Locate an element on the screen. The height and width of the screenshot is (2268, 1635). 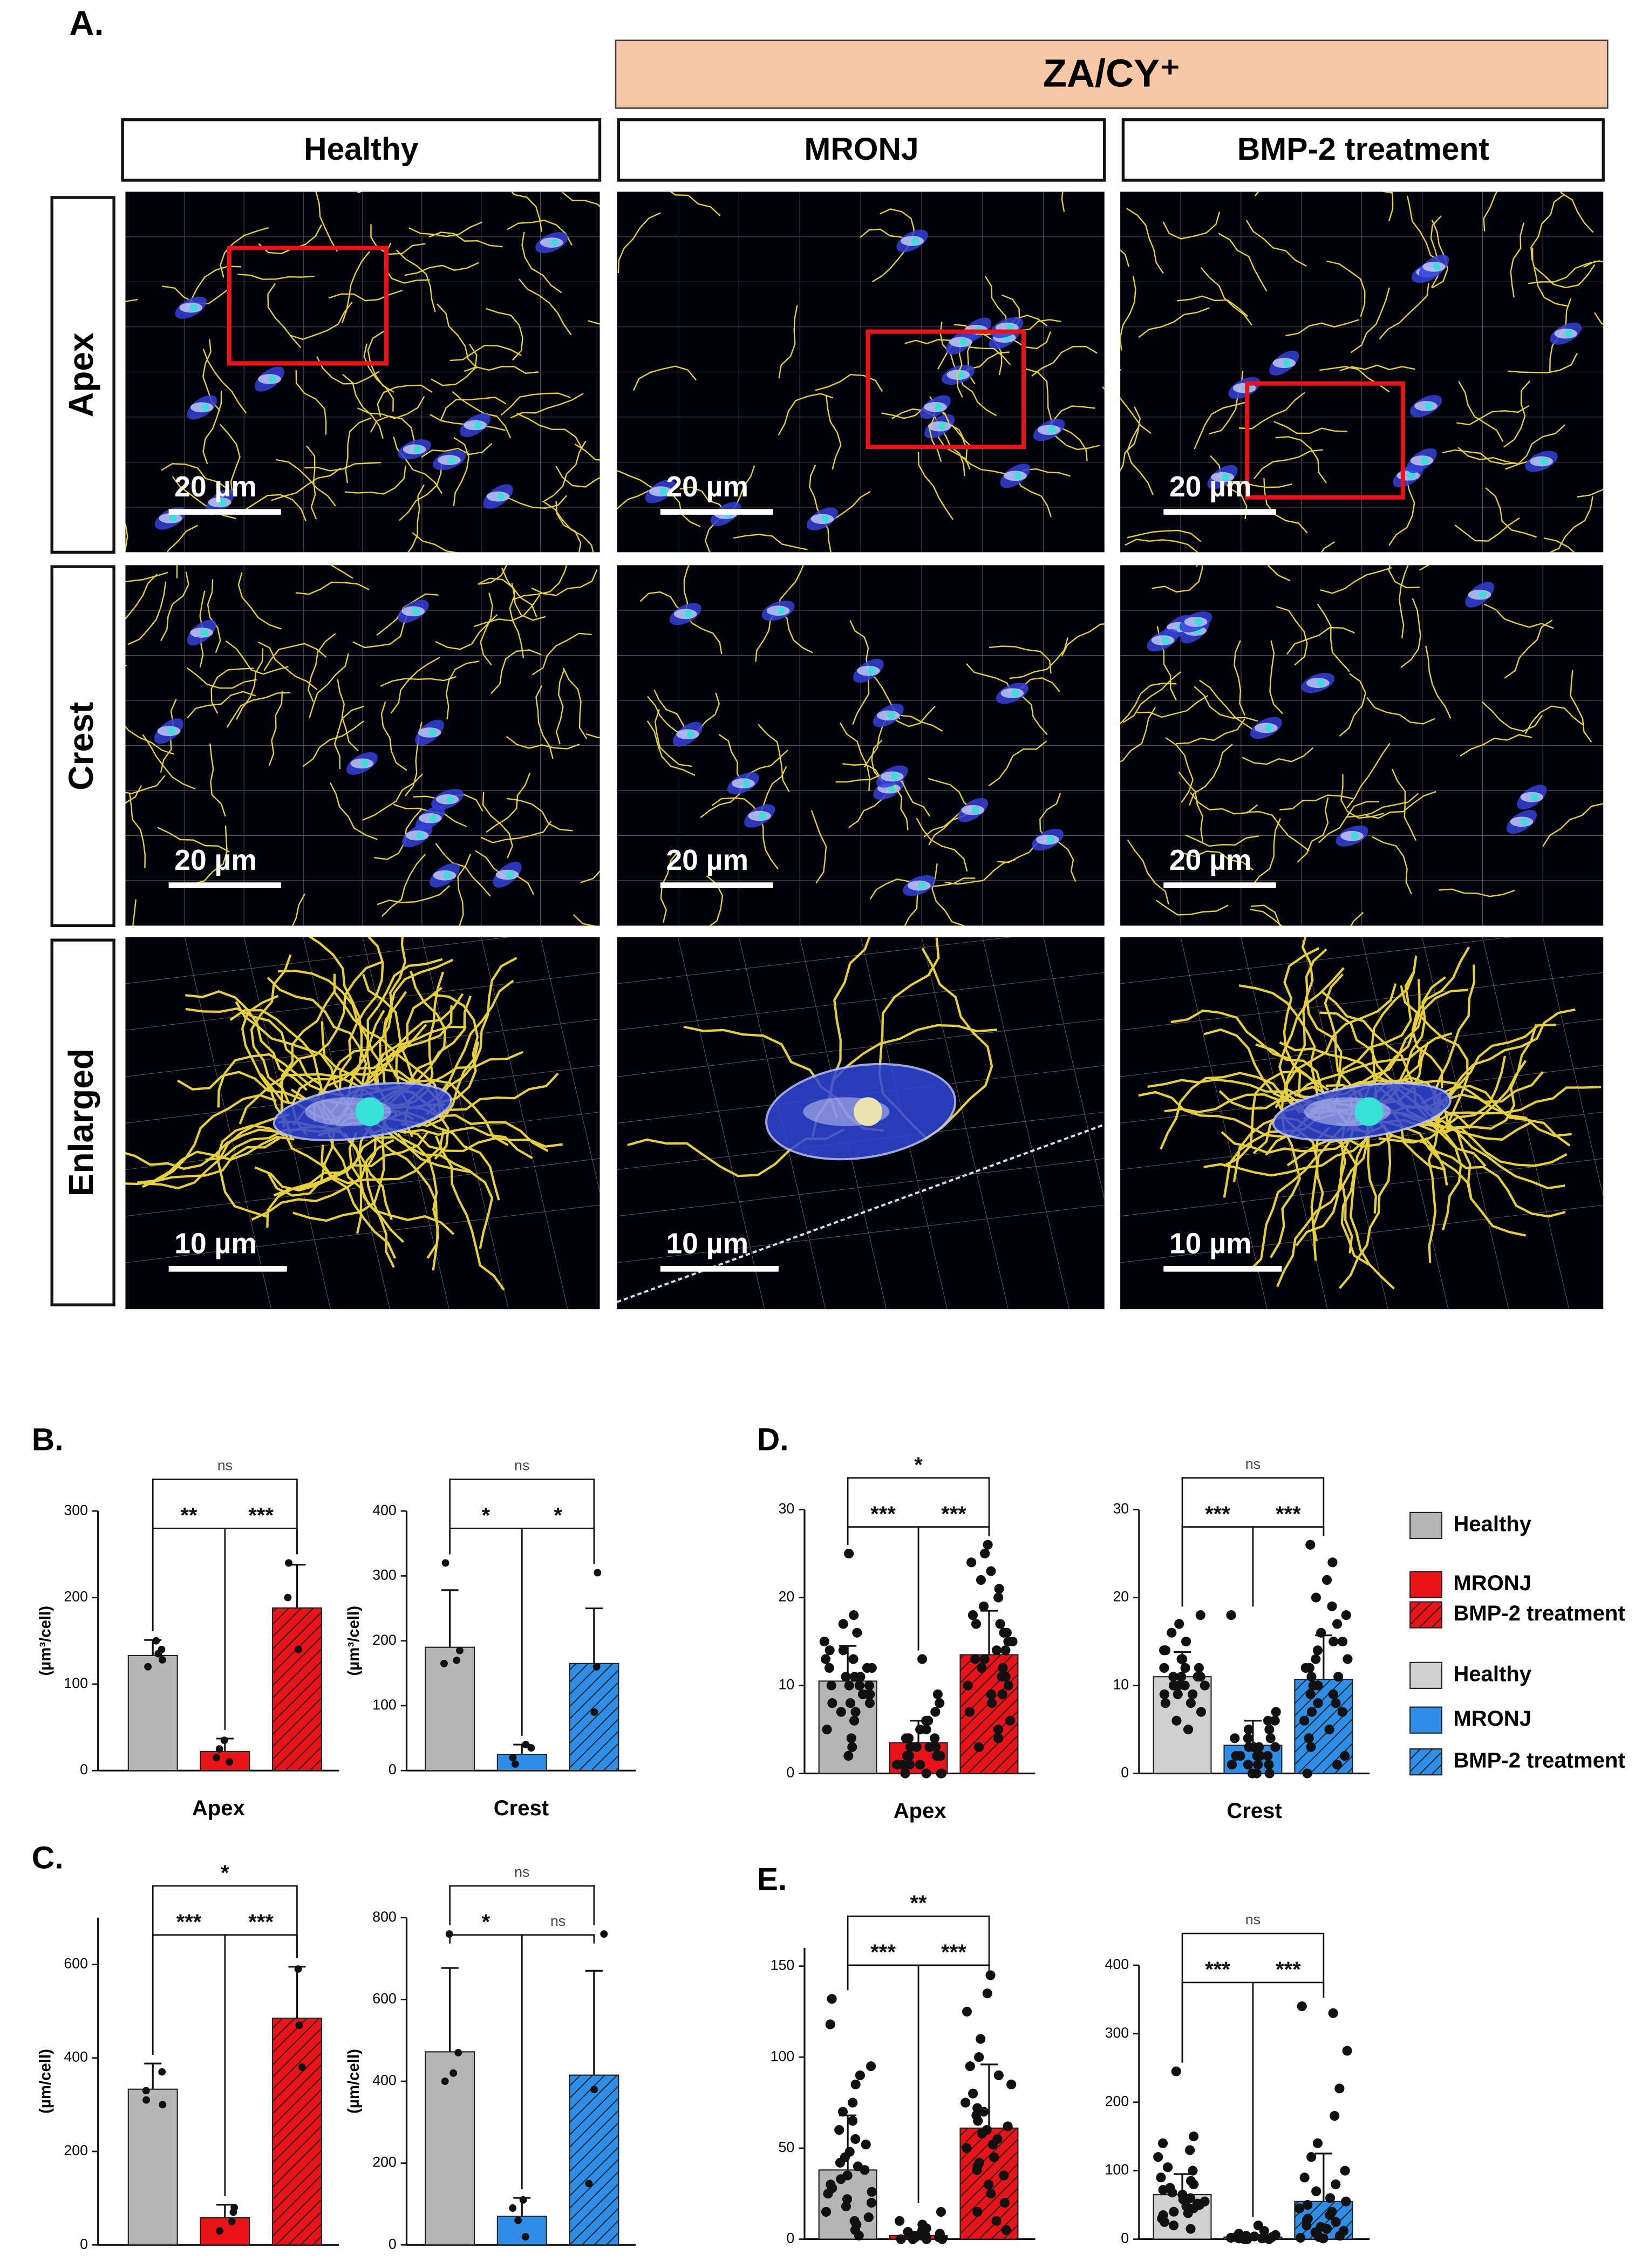
micrograph: 10 µm is located at coordinates (362, 1123).